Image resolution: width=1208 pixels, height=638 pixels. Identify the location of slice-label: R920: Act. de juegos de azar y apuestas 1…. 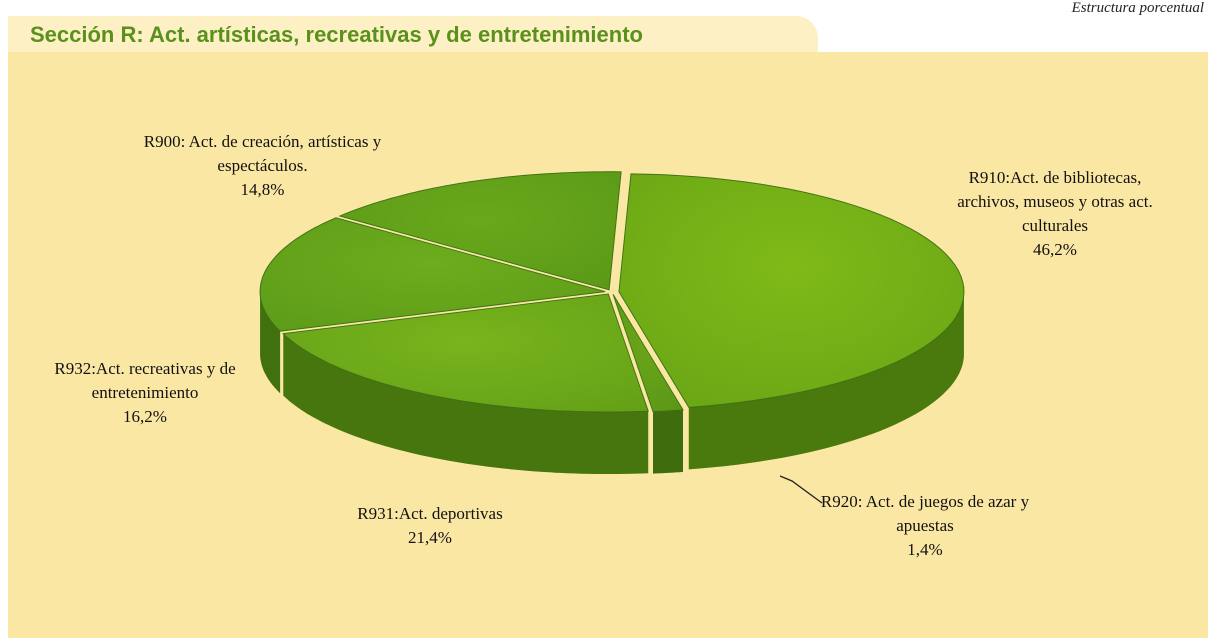
(925, 526).